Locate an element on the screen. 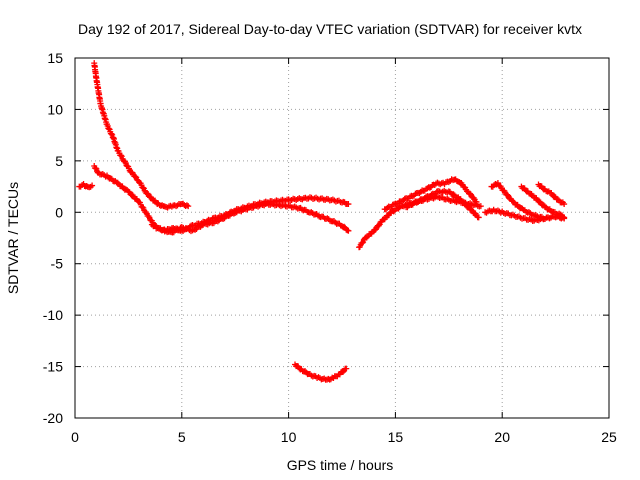  y-tick-label: -20 is located at coordinates (53, 418).